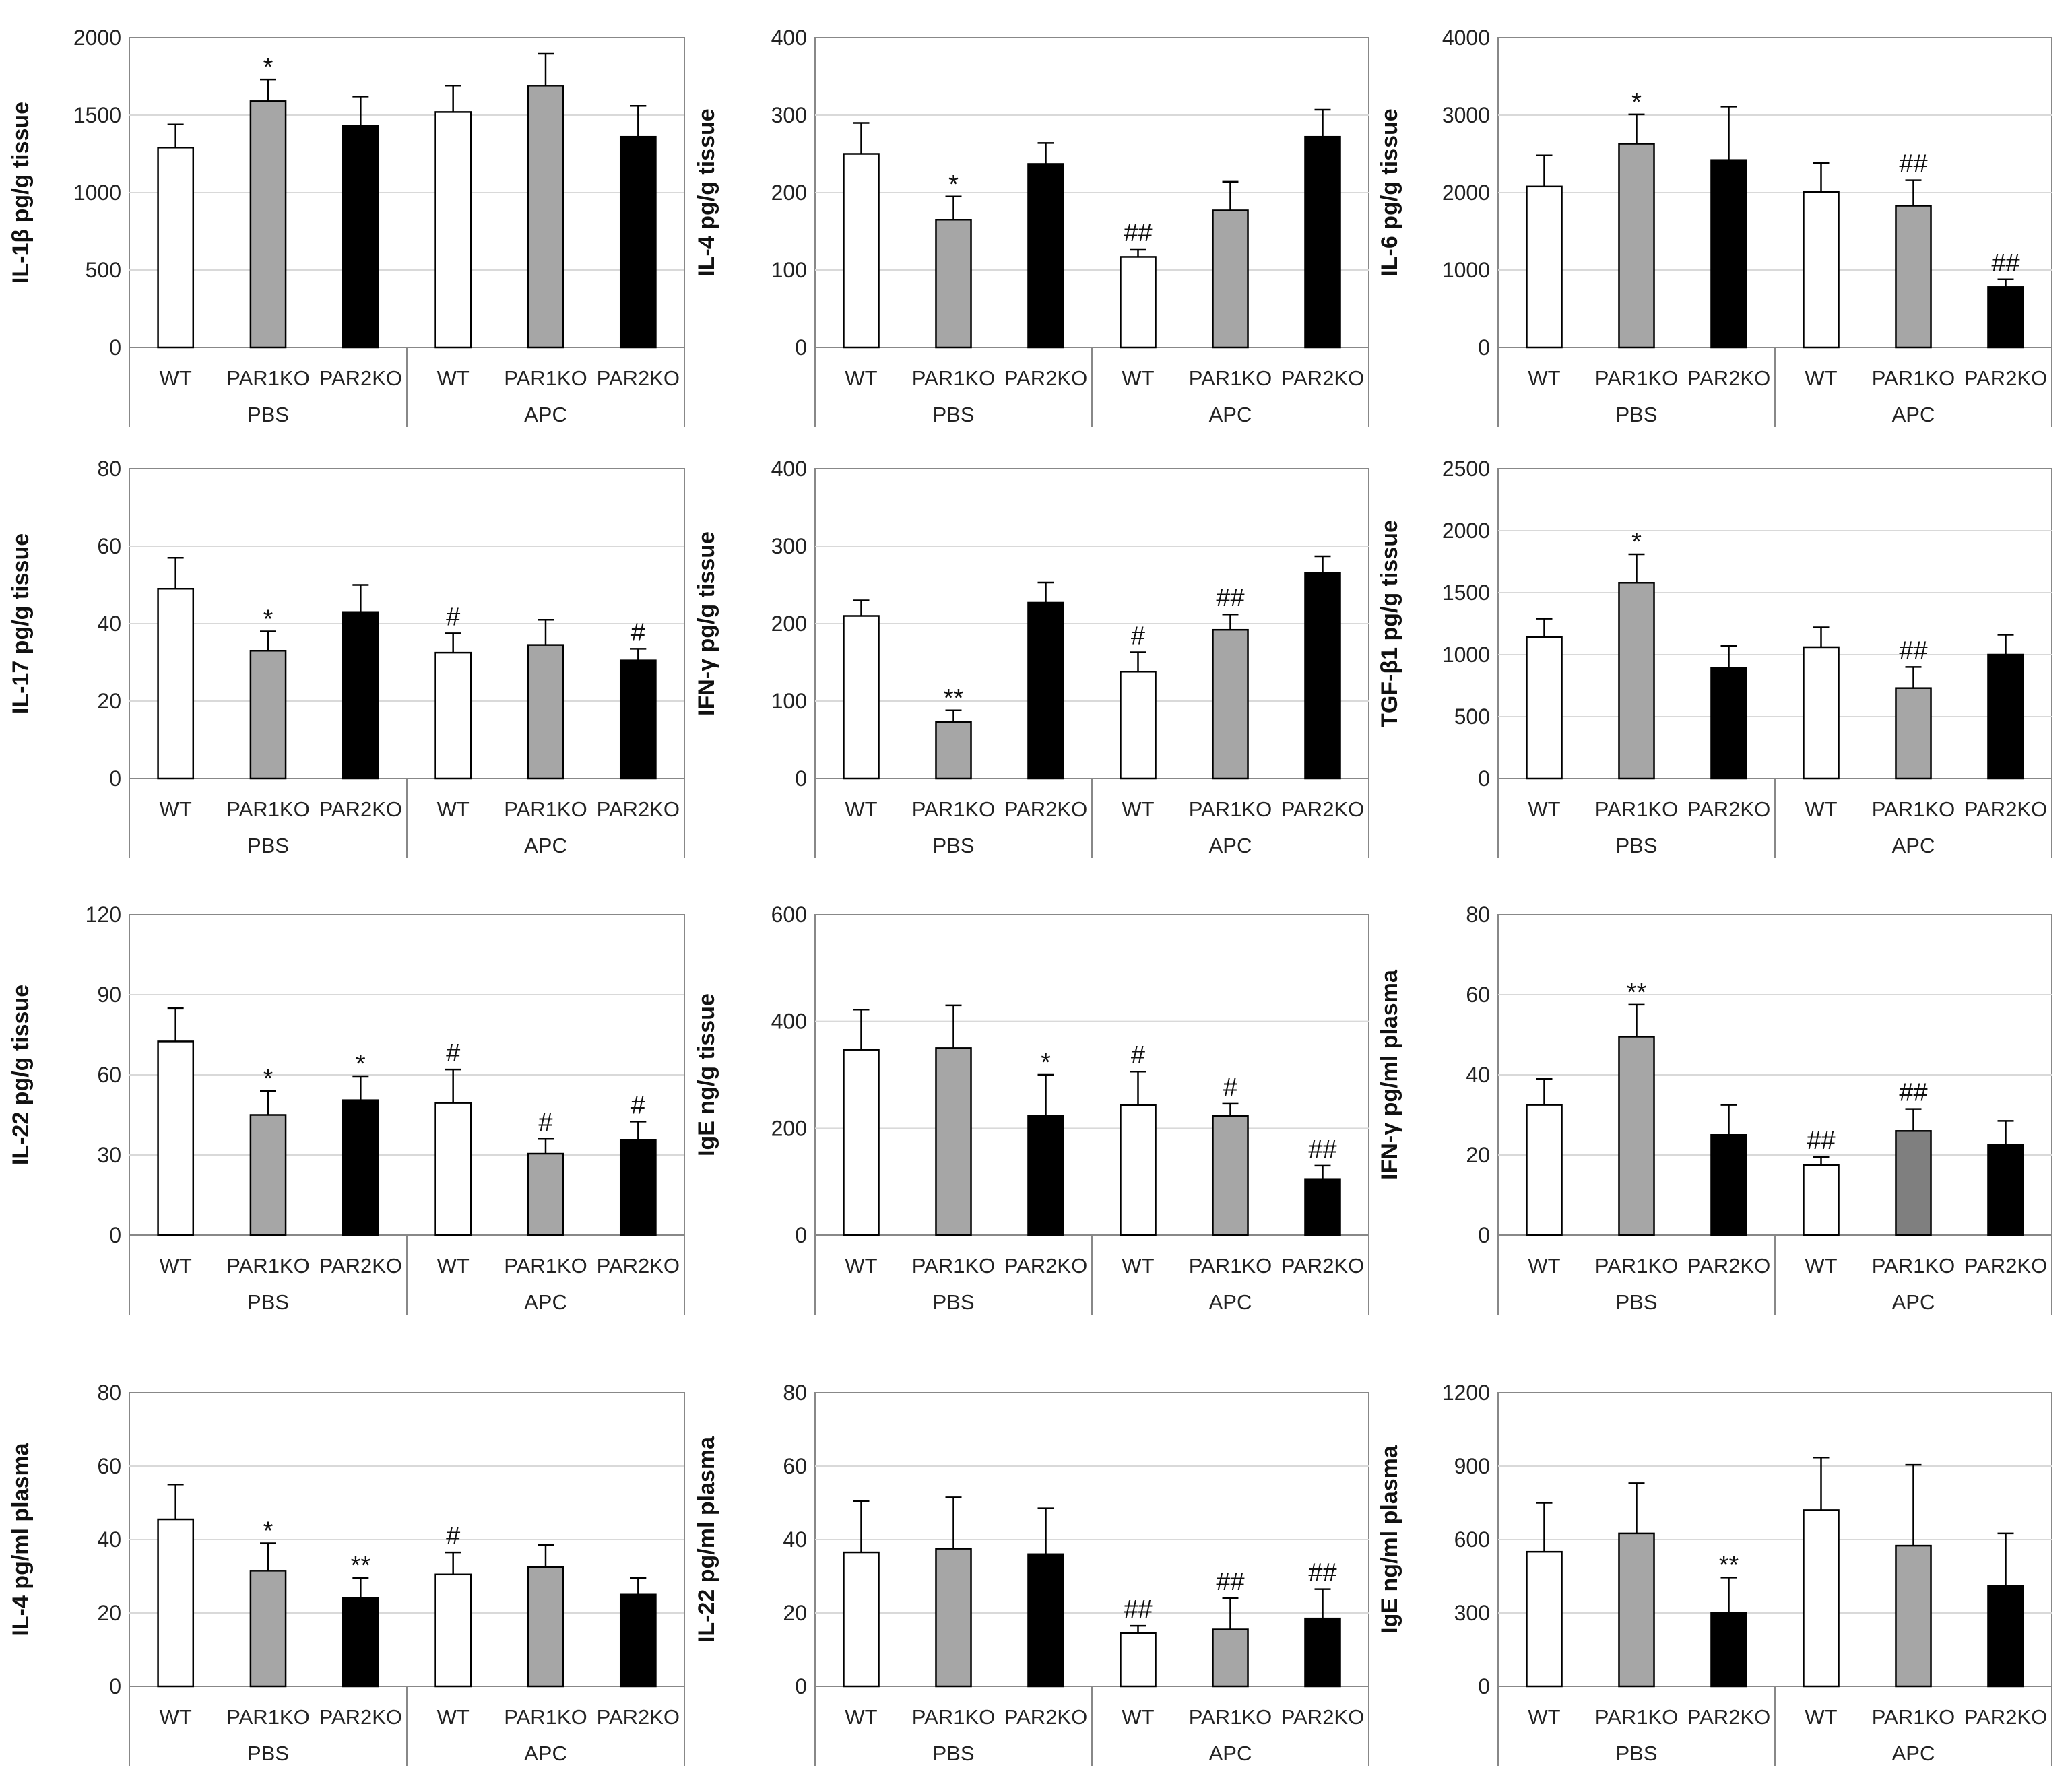  Describe the element at coordinates (109, 701) in the screenshot. I see `y-tick-label: 20` at that location.